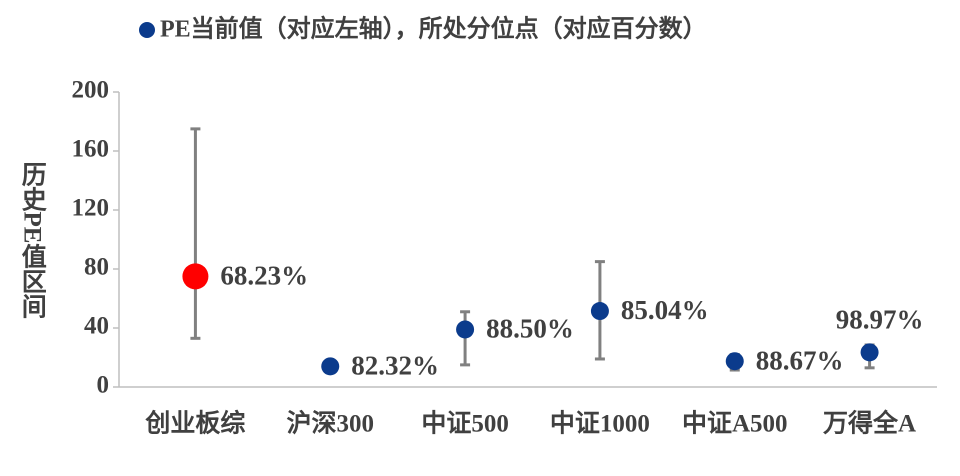 The height and width of the screenshot is (476, 960). Describe the element at coordinates (600, 424) in the screenshot. I see `x-tick-label: 中证1000` at that location.